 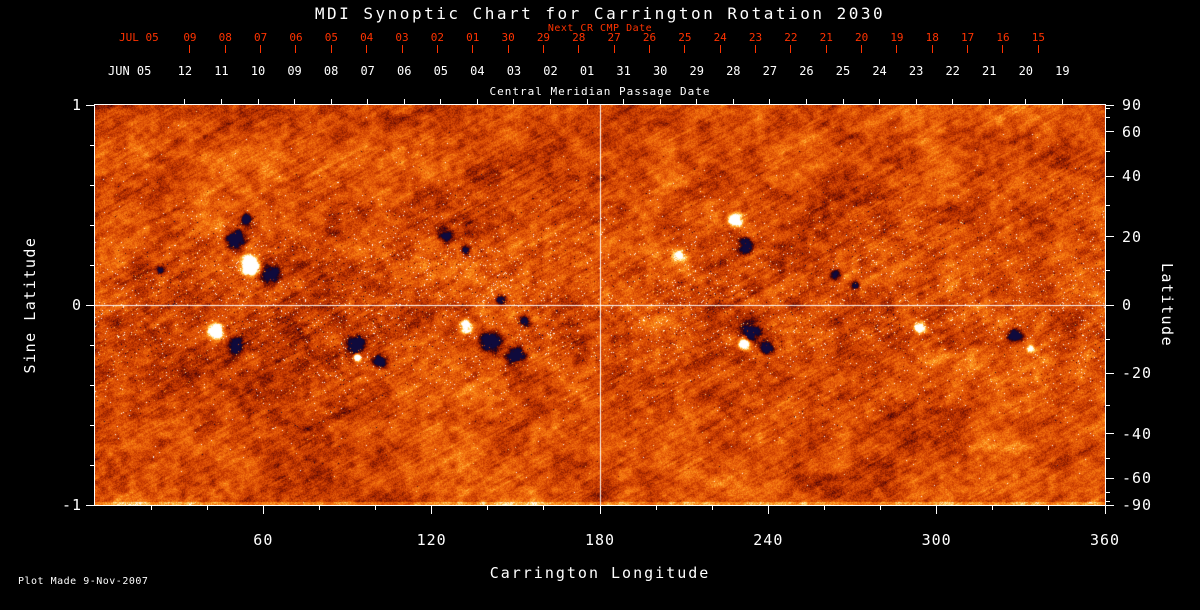 What do you see at coordinates (1062, 71) in the screenshot?
I see `cmp-day-label: 19` at bounding box center [1062, 71].